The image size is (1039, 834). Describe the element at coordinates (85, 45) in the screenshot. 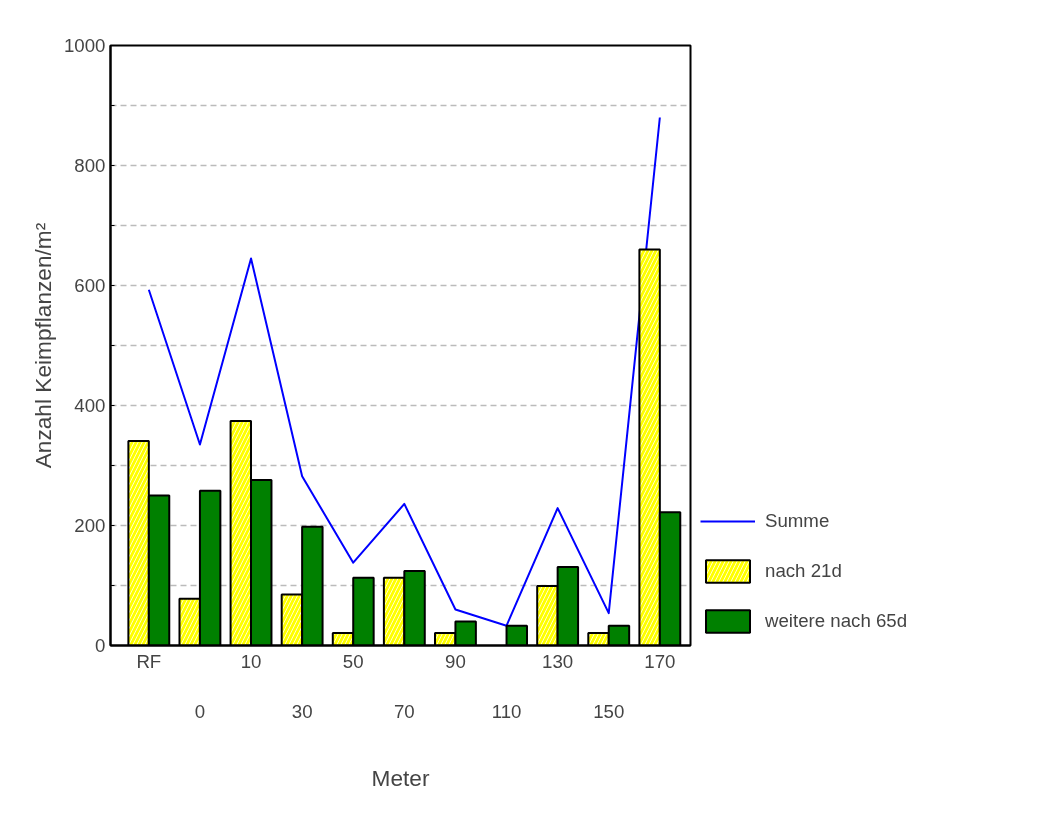

I see `y-tick-label: 1000` at that location.